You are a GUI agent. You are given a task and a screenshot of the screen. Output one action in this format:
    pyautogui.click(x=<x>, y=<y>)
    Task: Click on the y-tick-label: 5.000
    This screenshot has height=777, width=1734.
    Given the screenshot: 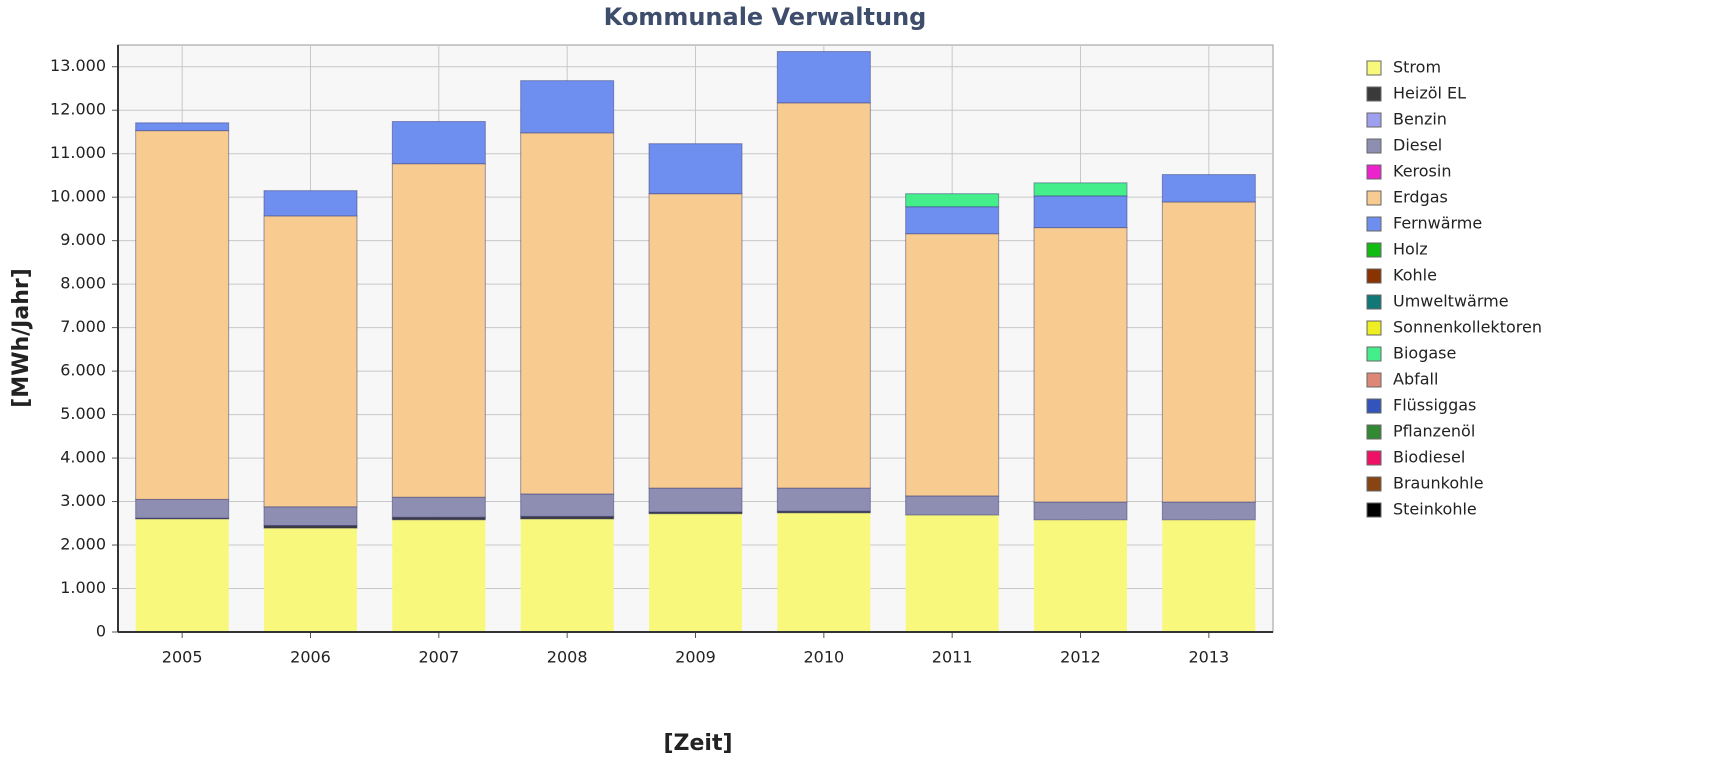 What is the action you would take?
    pyautogui.click(x=83, y=413)
    